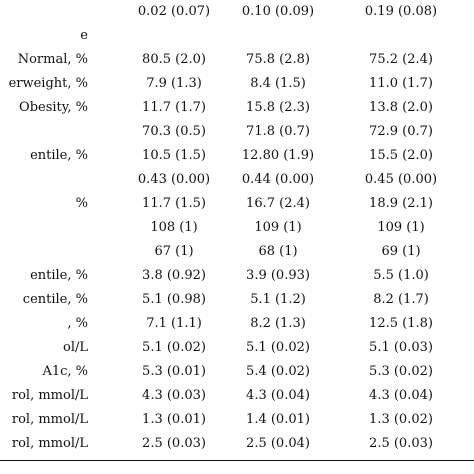  What do you see at coordinates (278, 107) in the screenshot?
I see `cell-col-2: 15.8 (2.3)` at bounding box center [278, 107].